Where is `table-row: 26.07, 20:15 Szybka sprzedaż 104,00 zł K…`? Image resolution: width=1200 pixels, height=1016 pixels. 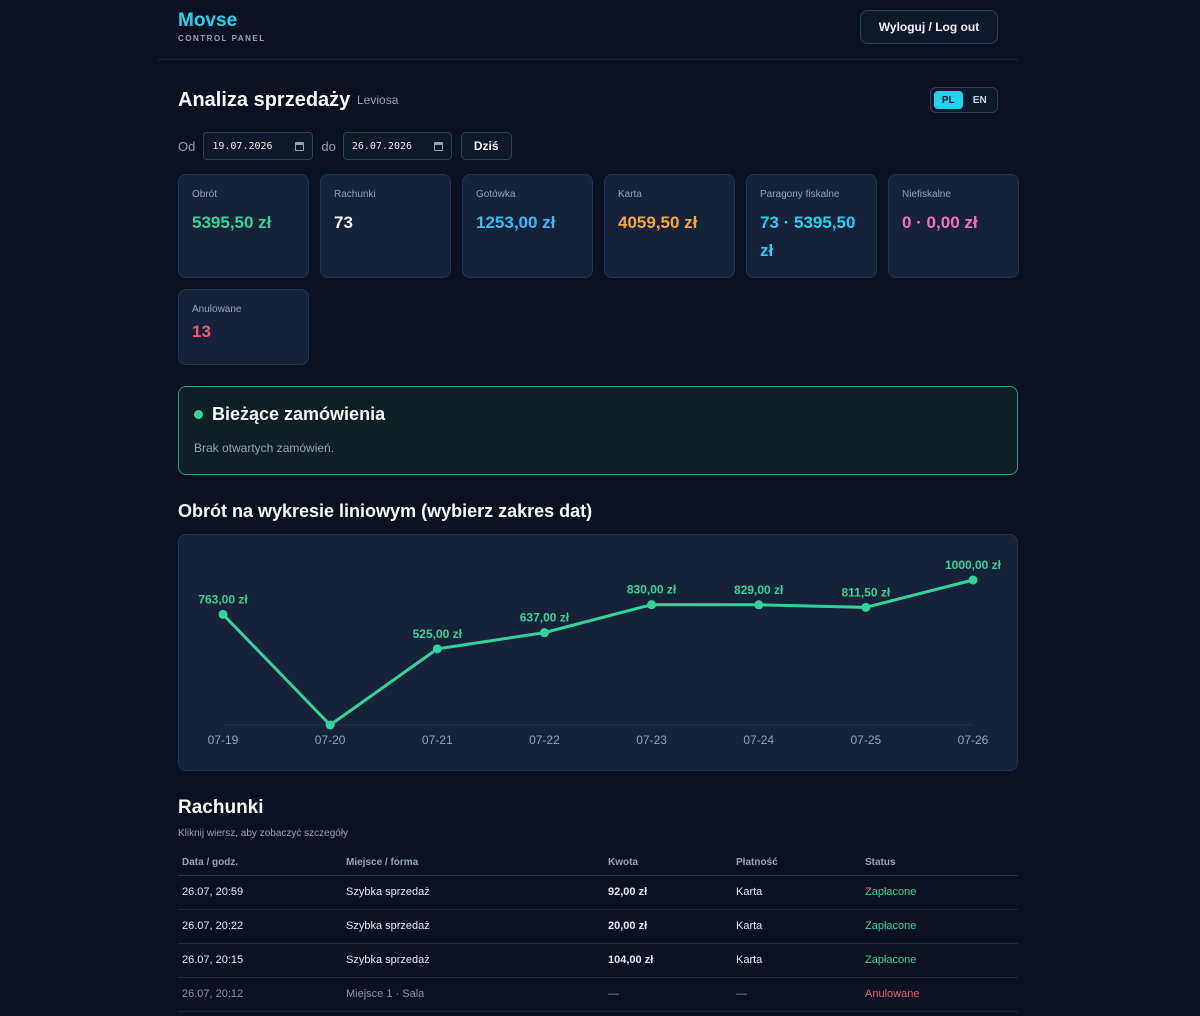 table-row: 26.07, 20:15 Szybka sprzedaż 104,00 zł K… is located at coordinates (598, 960).